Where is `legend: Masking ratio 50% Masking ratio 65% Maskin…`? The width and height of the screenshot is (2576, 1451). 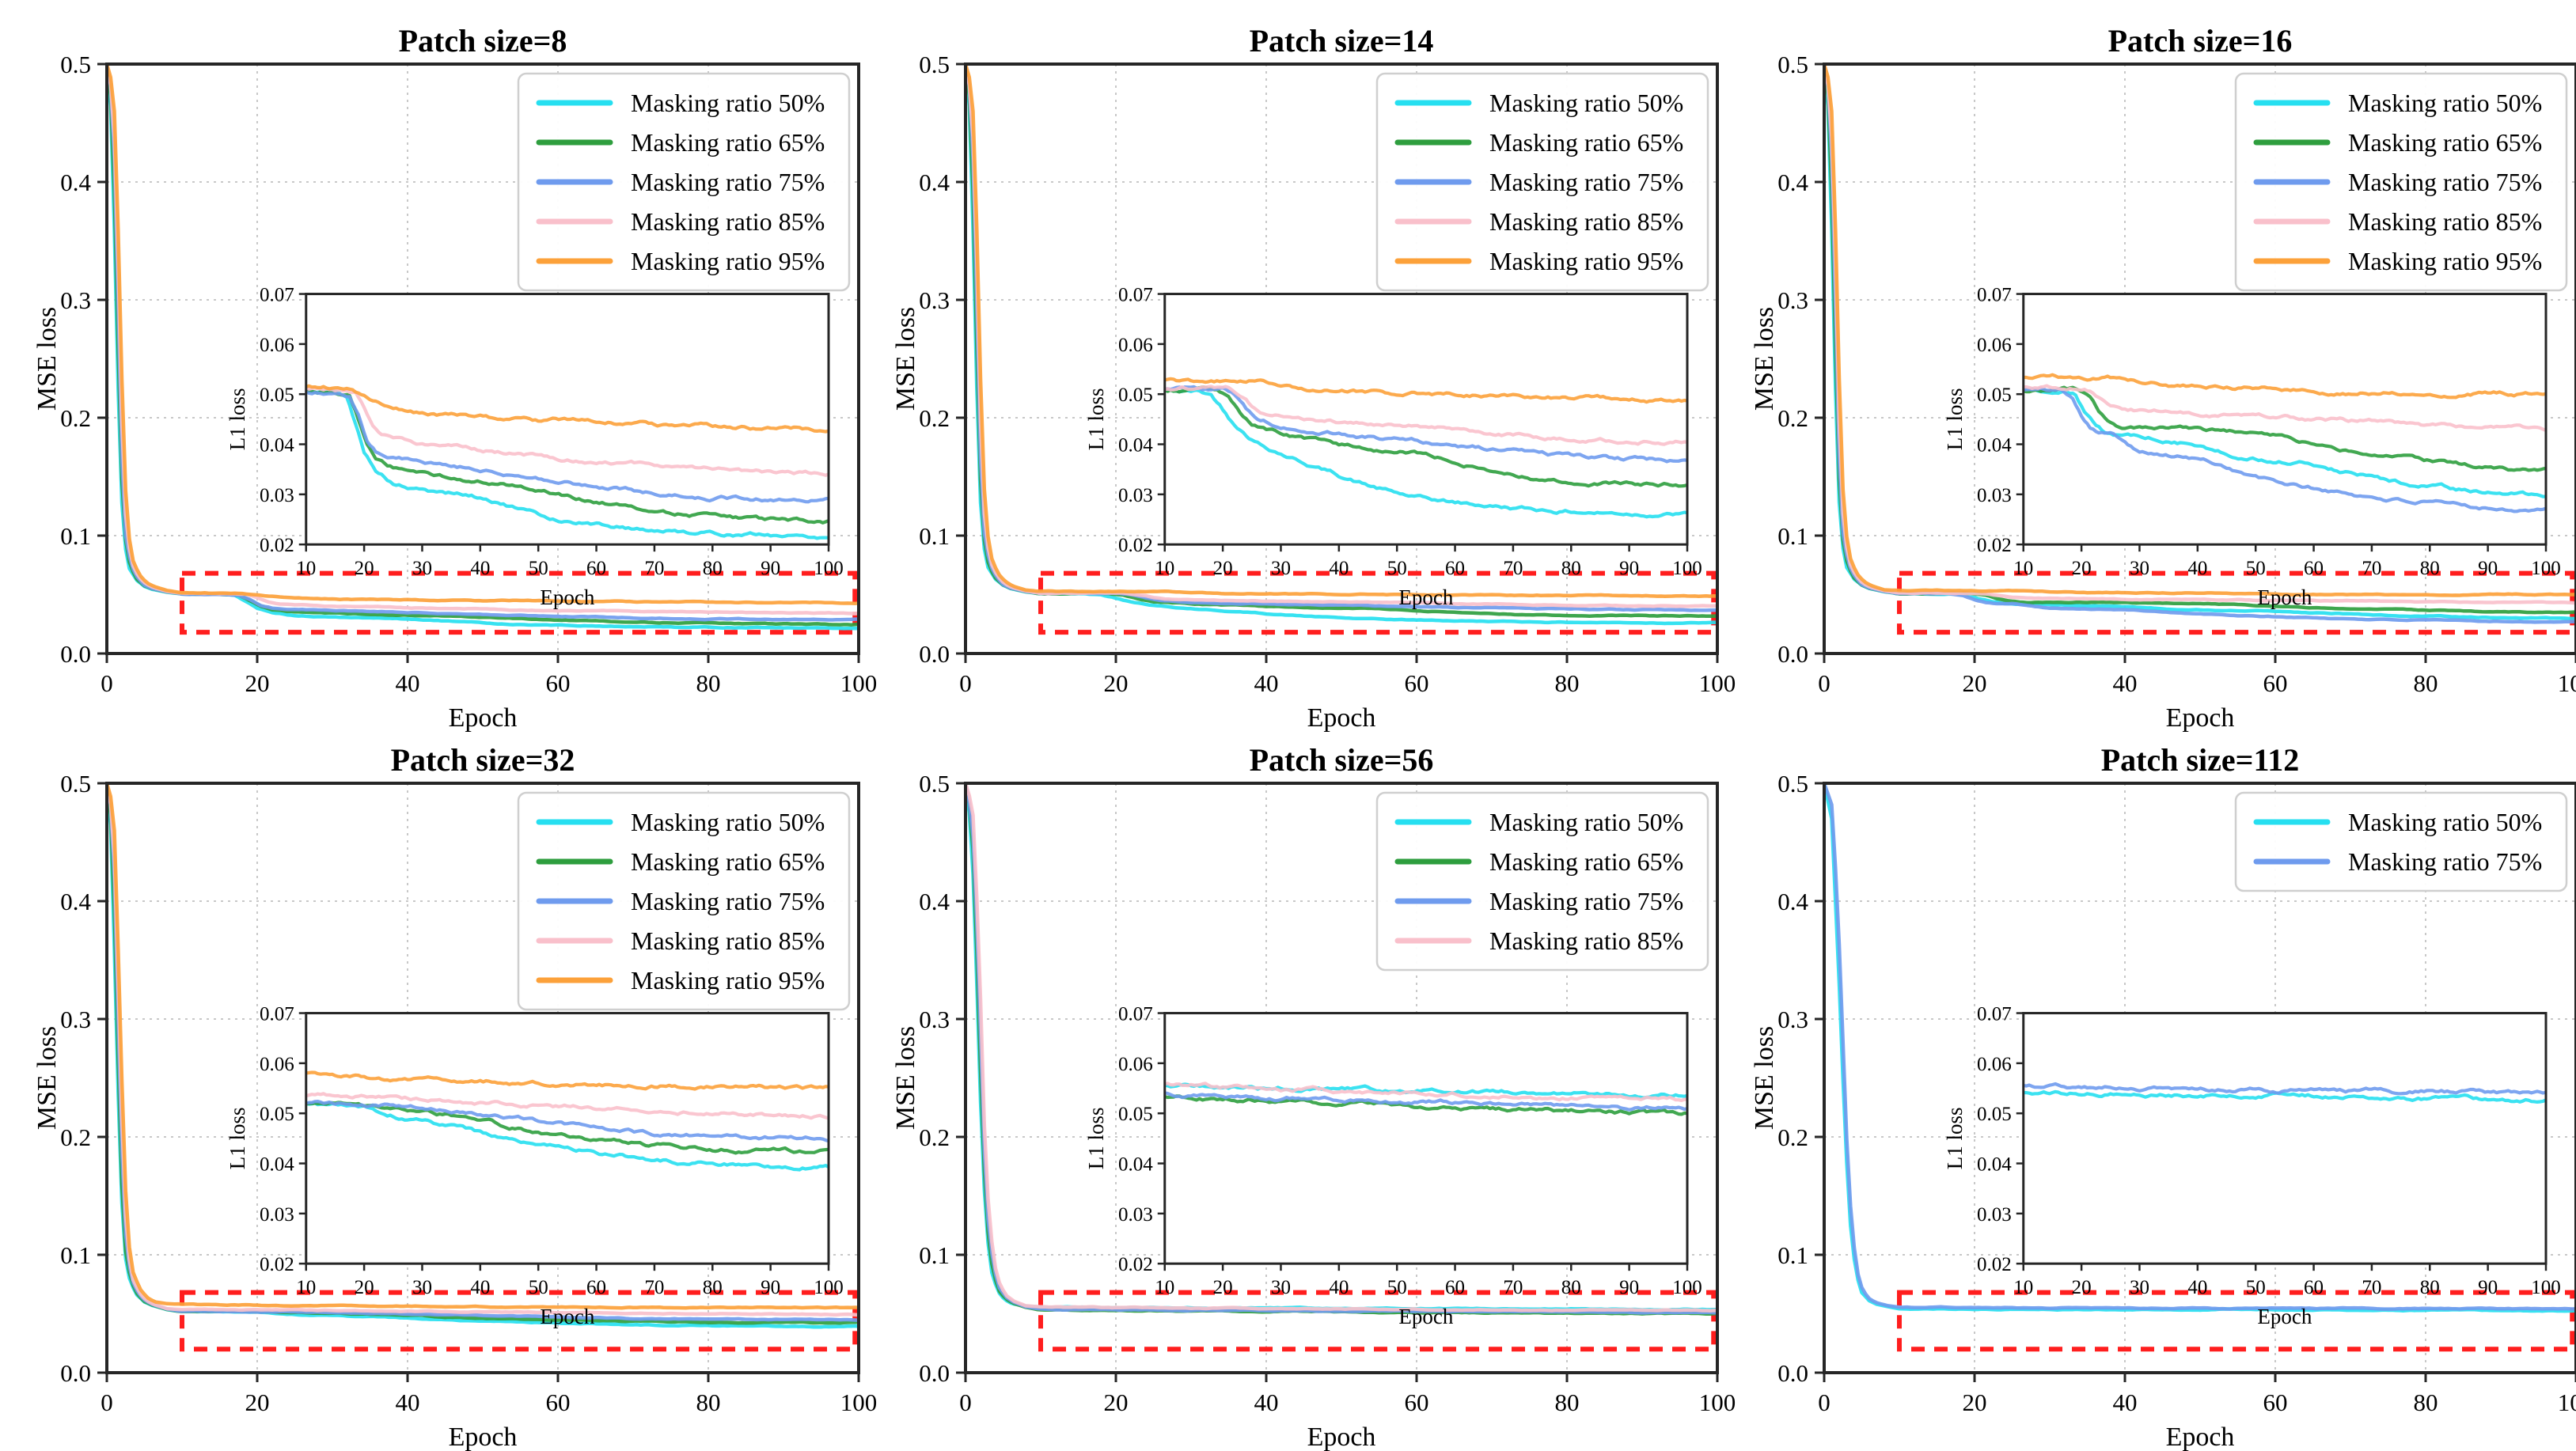
legend: Masking ratio 50% Masking ratio 65% Maskin… is located at coordinates (1542, 182).